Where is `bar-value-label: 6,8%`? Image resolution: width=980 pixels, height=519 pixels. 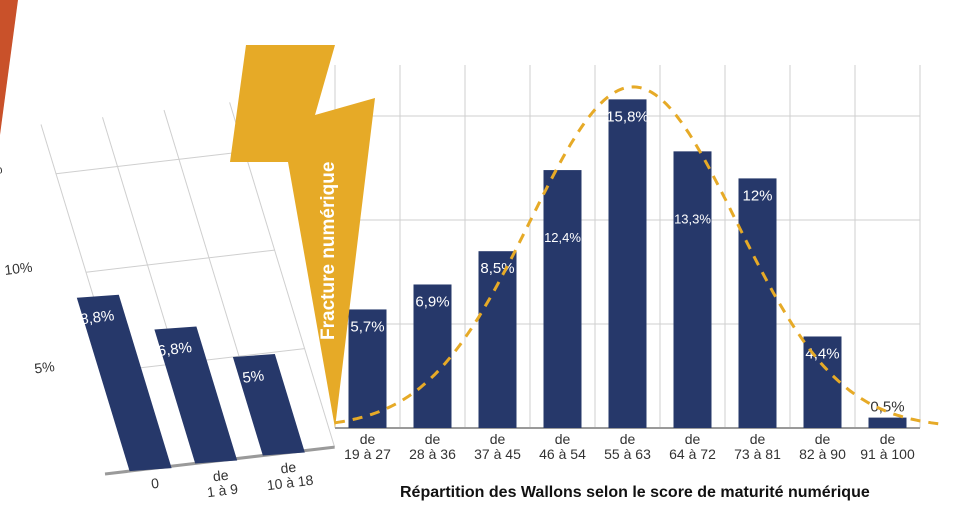
bar-value-label: 6,8% is located at coordinates (175, 349).